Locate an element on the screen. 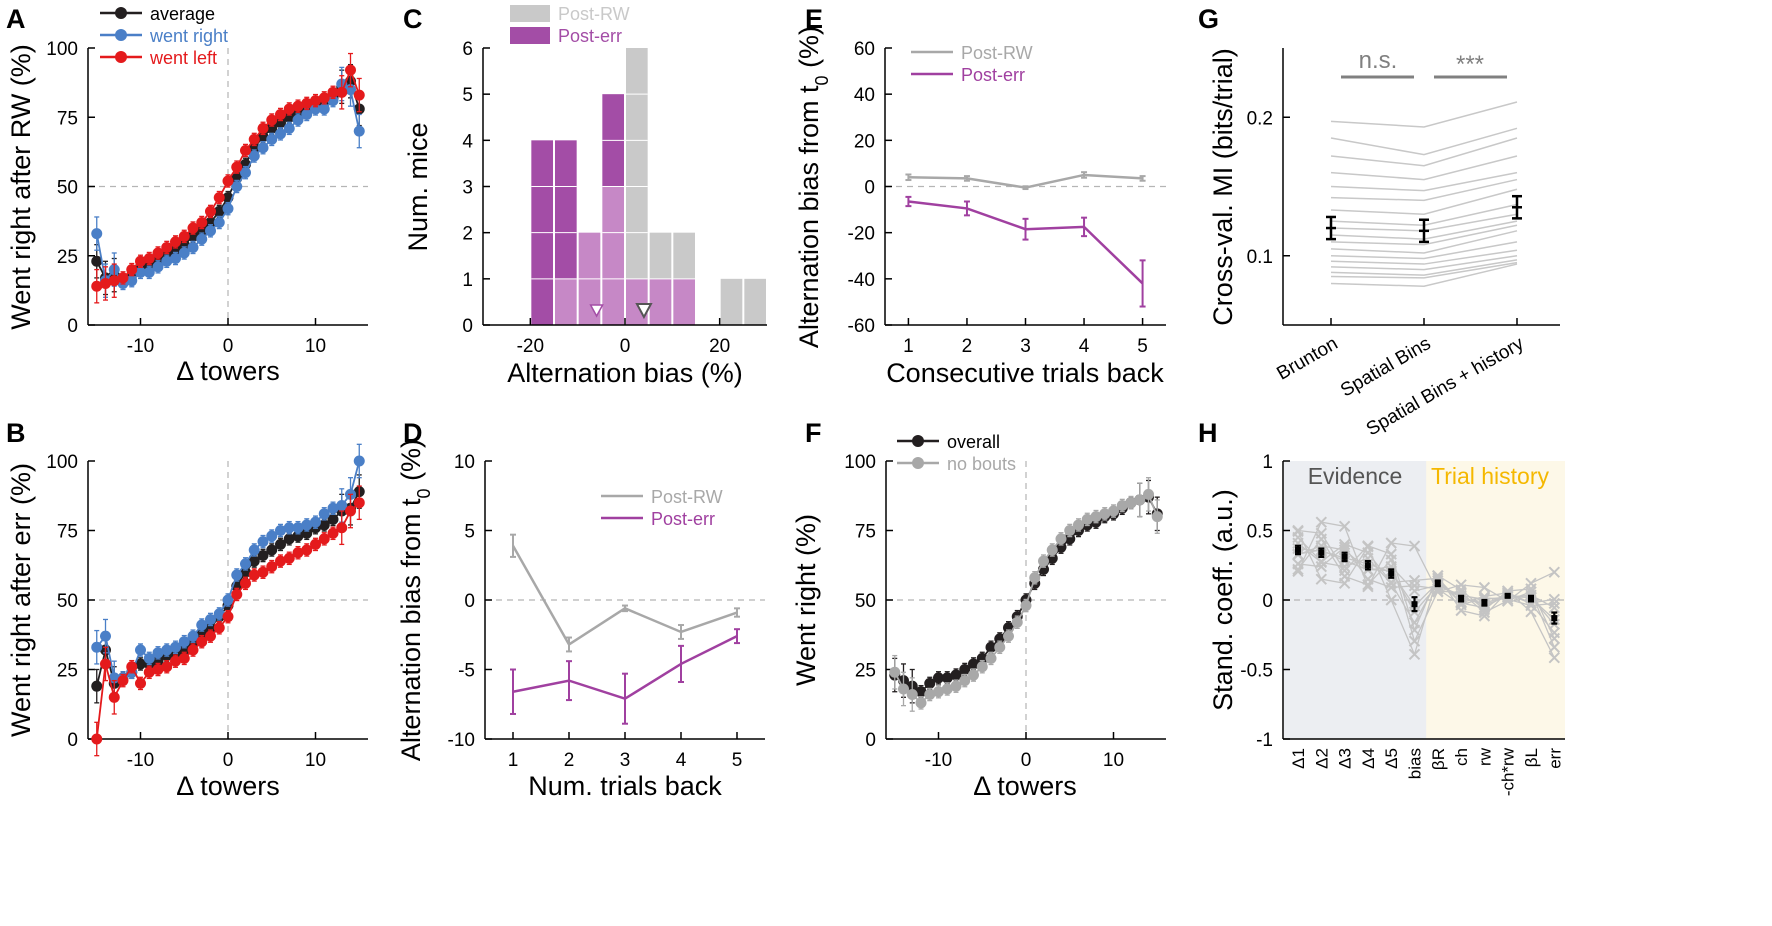 This screenshot has height=926, width=1772. x-tick-label: 10 is located at coordinates (315, 346).